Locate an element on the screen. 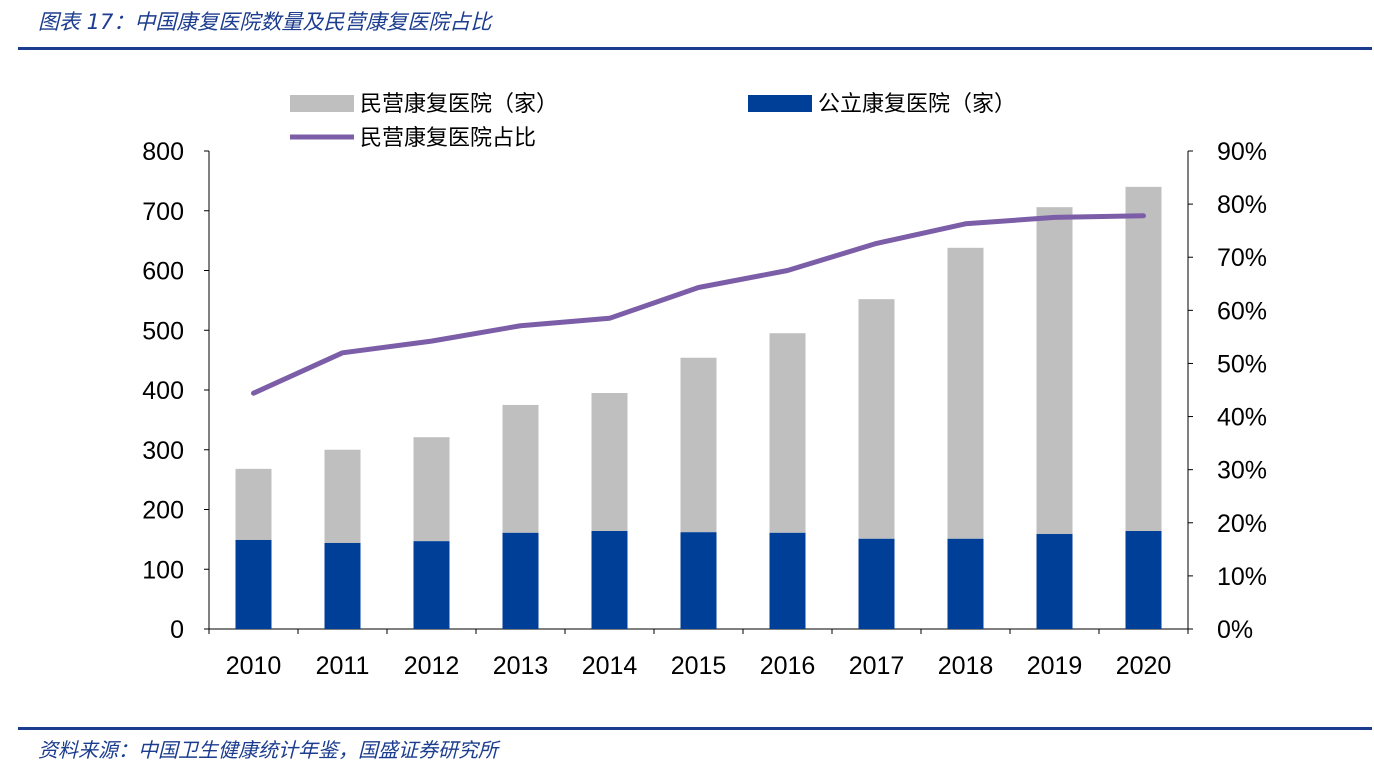 This screenshot has width=1374, height=781. x-tick-label: 2020 is located at coordinates (1144, 666).